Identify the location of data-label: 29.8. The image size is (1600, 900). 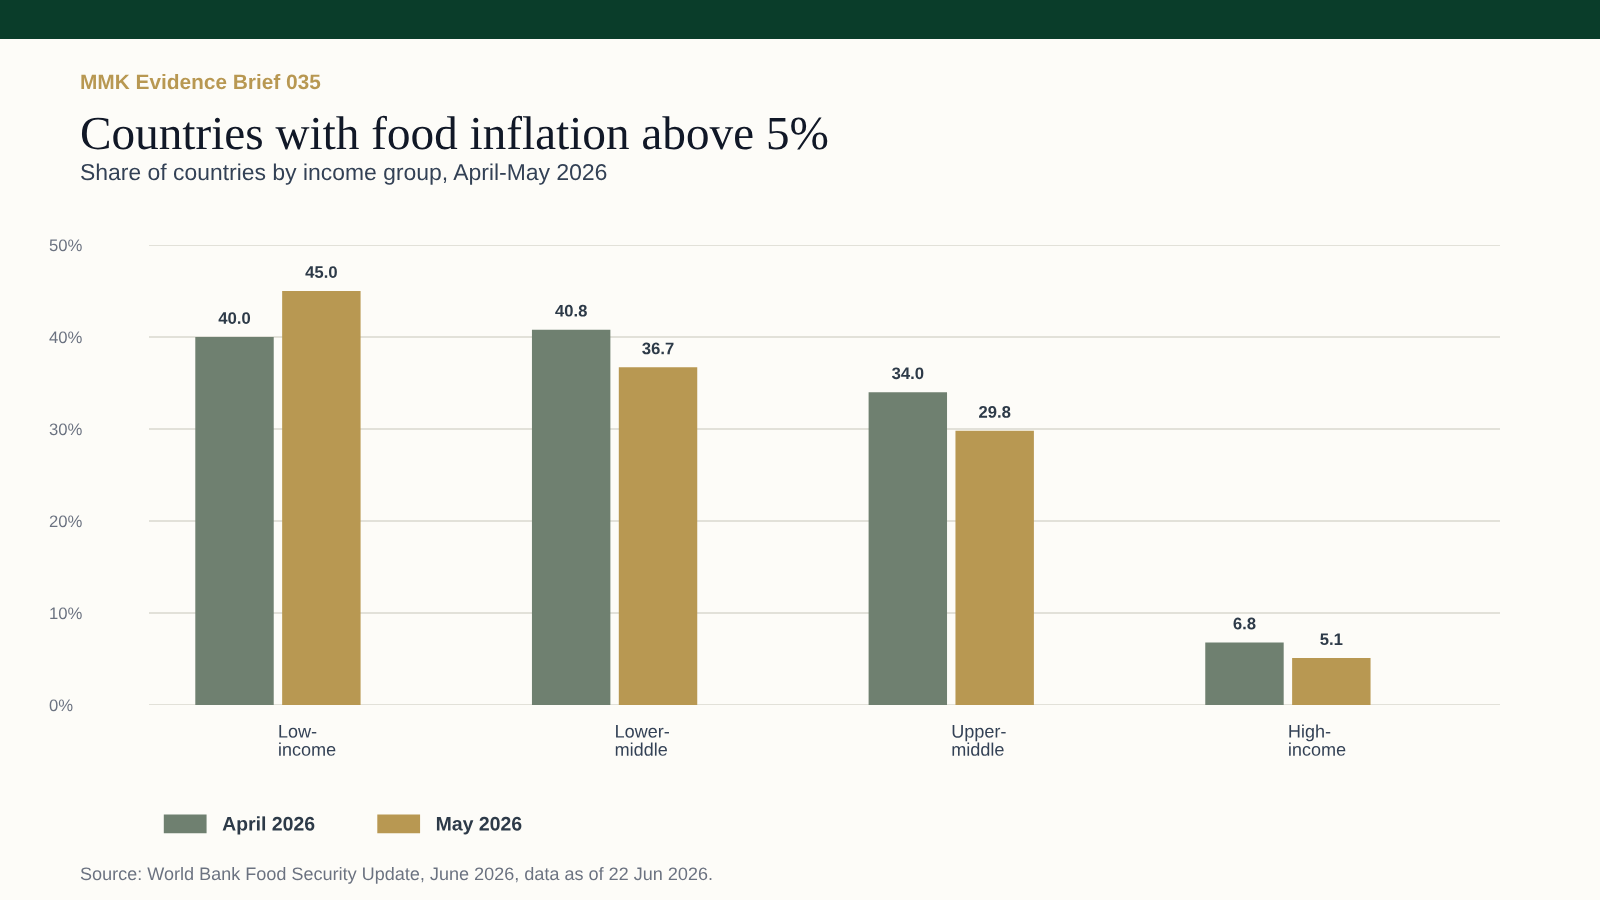
(995, 412).